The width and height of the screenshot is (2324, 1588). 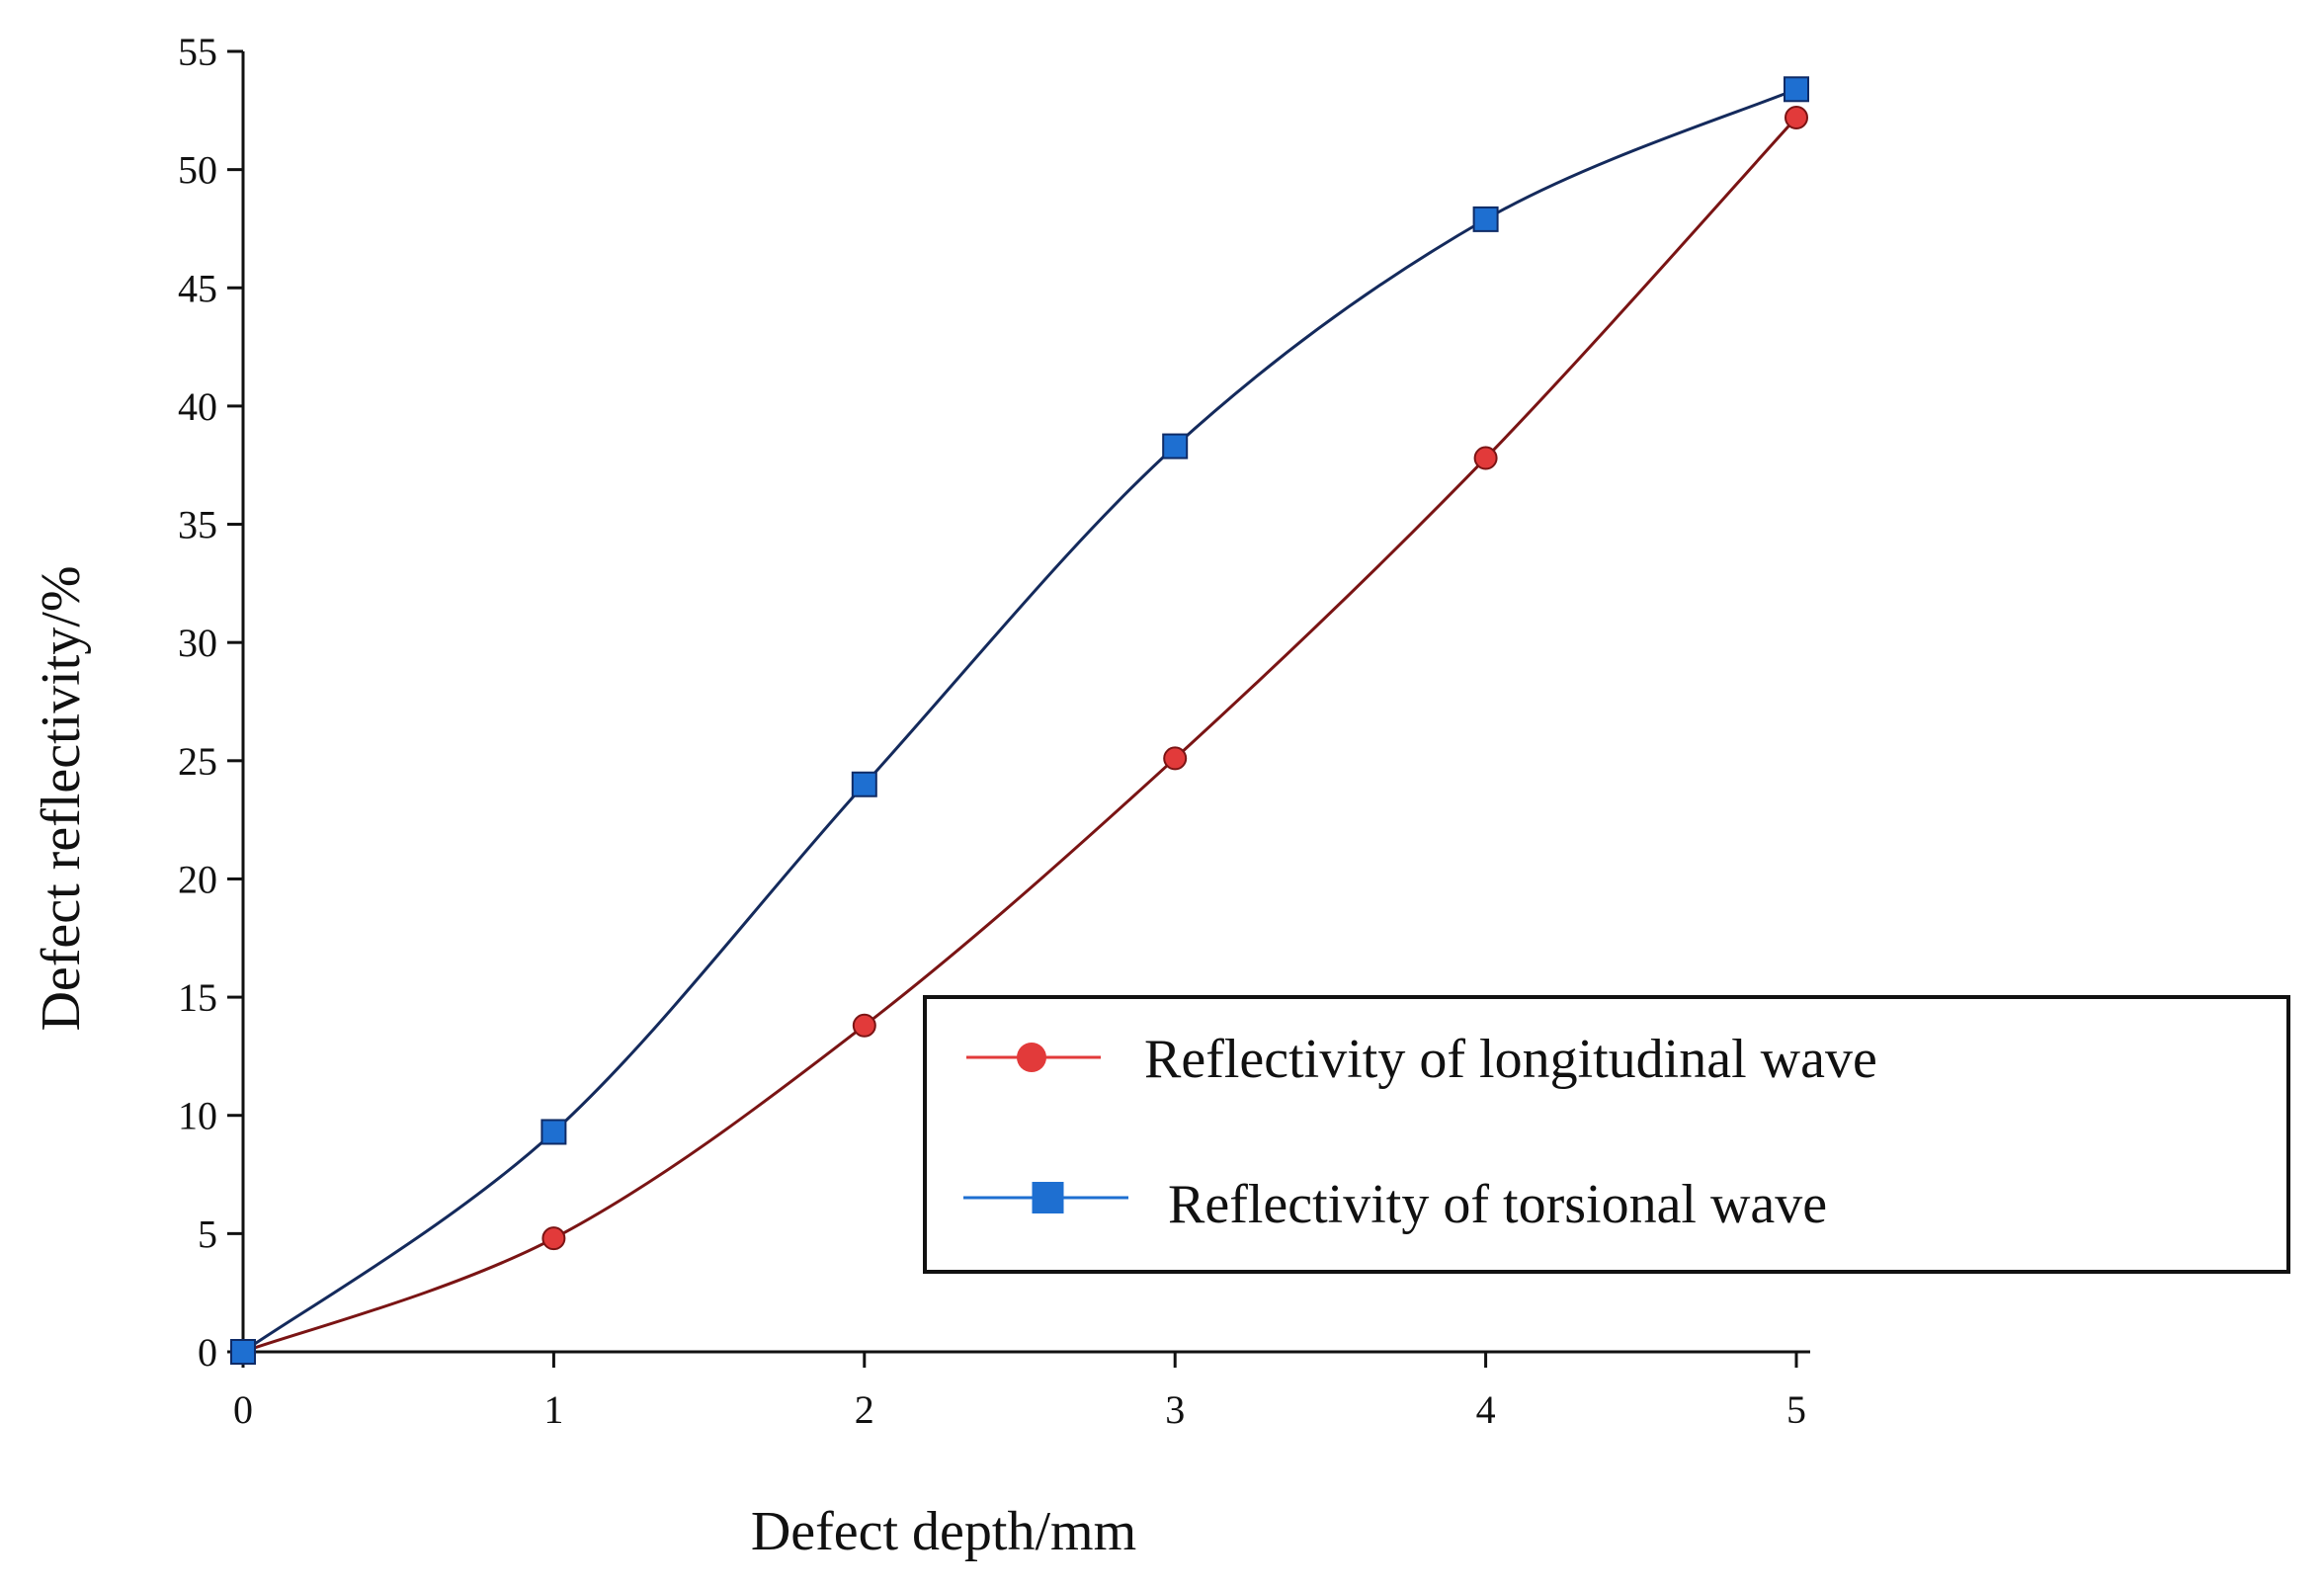 What do you see at coordinates (197, 406) in the screenshot?
I see `y-tick-label: 40` at bounding box center [197, 406].